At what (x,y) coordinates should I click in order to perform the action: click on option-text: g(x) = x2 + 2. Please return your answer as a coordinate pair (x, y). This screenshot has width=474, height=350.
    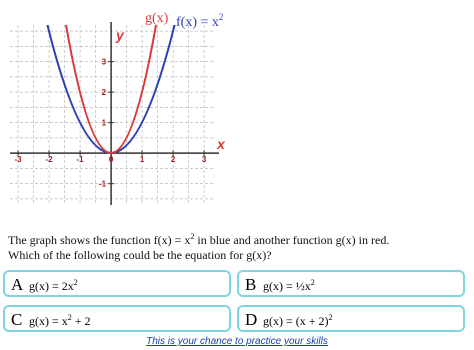
    Looking at the image, I should click on (60, 321).